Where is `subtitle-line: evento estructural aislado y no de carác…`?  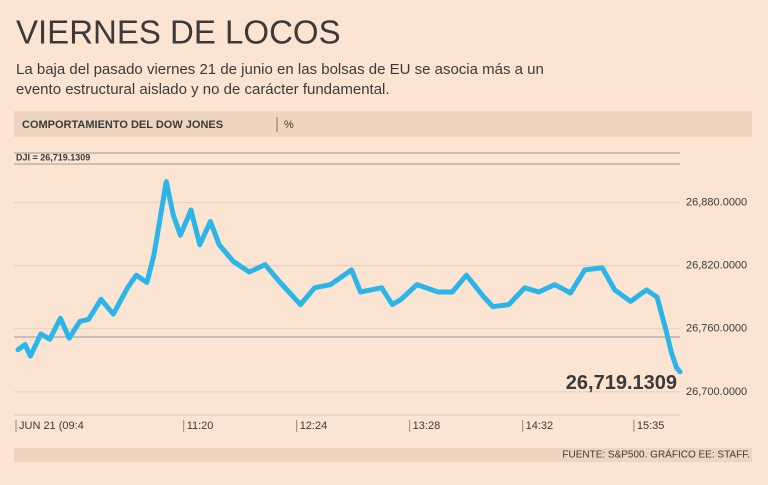
subtitle-line: evento estructural aislado y no de carác… is located at coordinates (203, 89).